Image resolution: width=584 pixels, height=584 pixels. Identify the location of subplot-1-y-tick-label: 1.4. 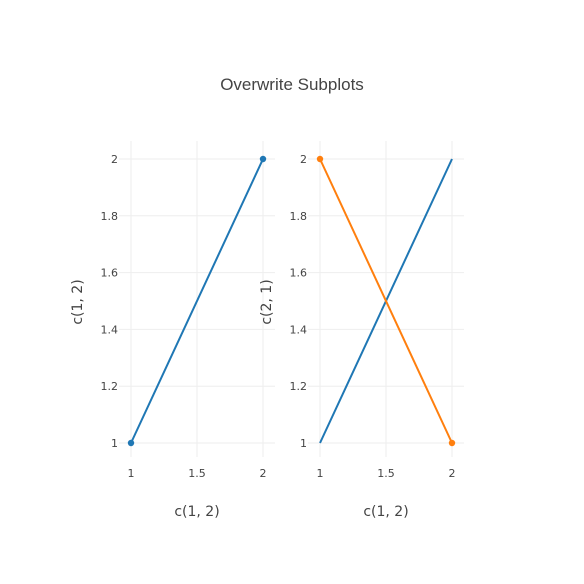
(110, 329).